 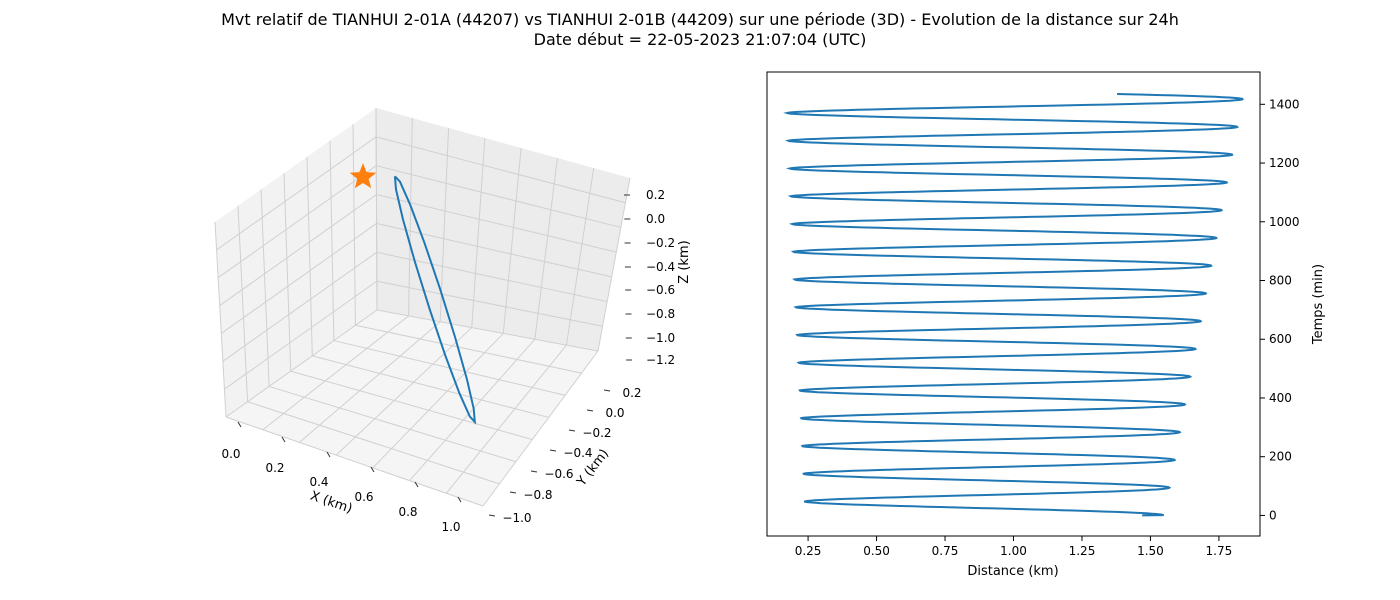 What do you see at coordinates (1284, 222) in the screenshot?
I see `y-tick-label: 1000` at bounding box center [1284, 222].